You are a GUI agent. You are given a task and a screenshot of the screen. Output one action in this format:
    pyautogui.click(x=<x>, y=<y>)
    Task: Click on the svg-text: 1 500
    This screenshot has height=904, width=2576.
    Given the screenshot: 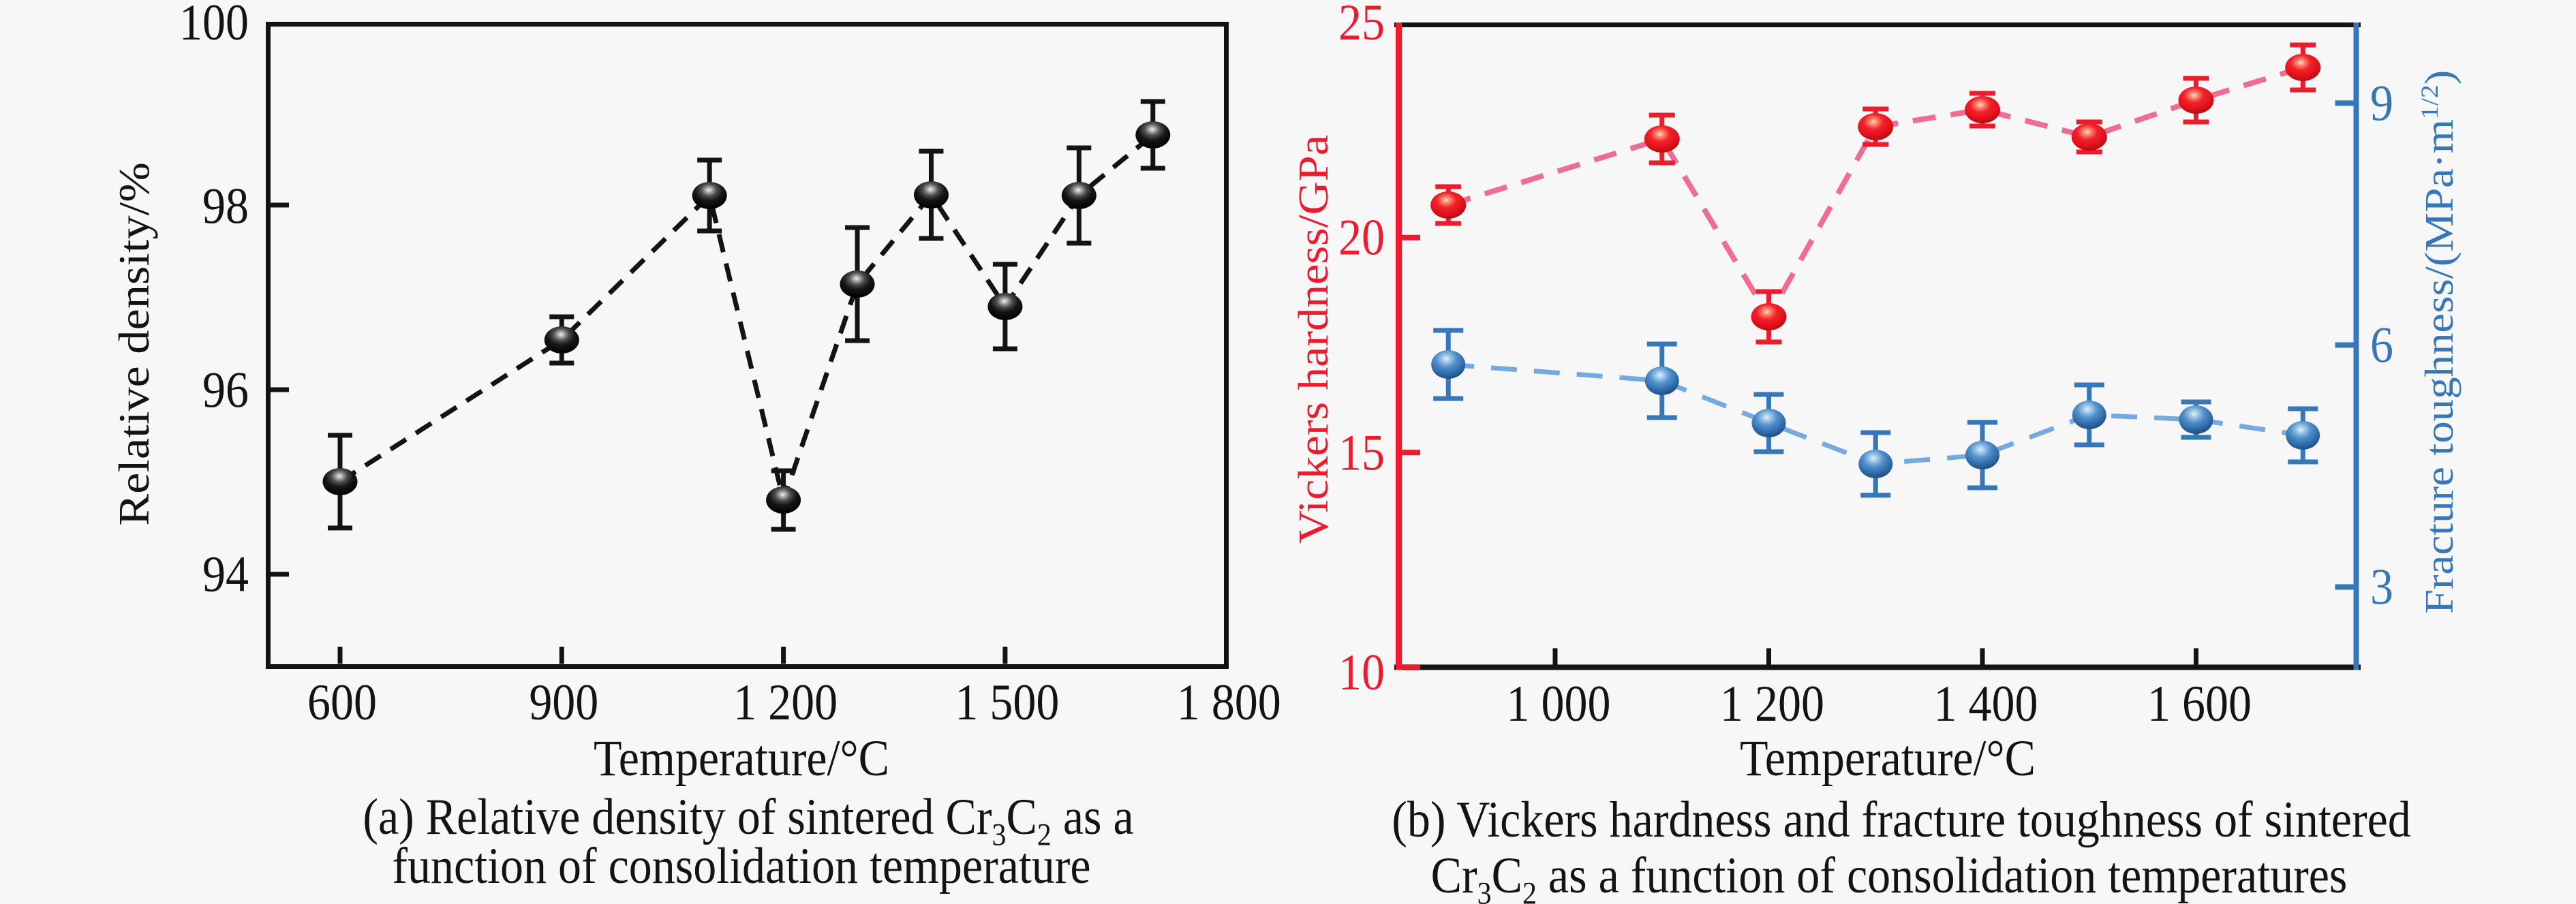 What is the action you would take?
    pyautogui.click(x=1007, y=702)
    